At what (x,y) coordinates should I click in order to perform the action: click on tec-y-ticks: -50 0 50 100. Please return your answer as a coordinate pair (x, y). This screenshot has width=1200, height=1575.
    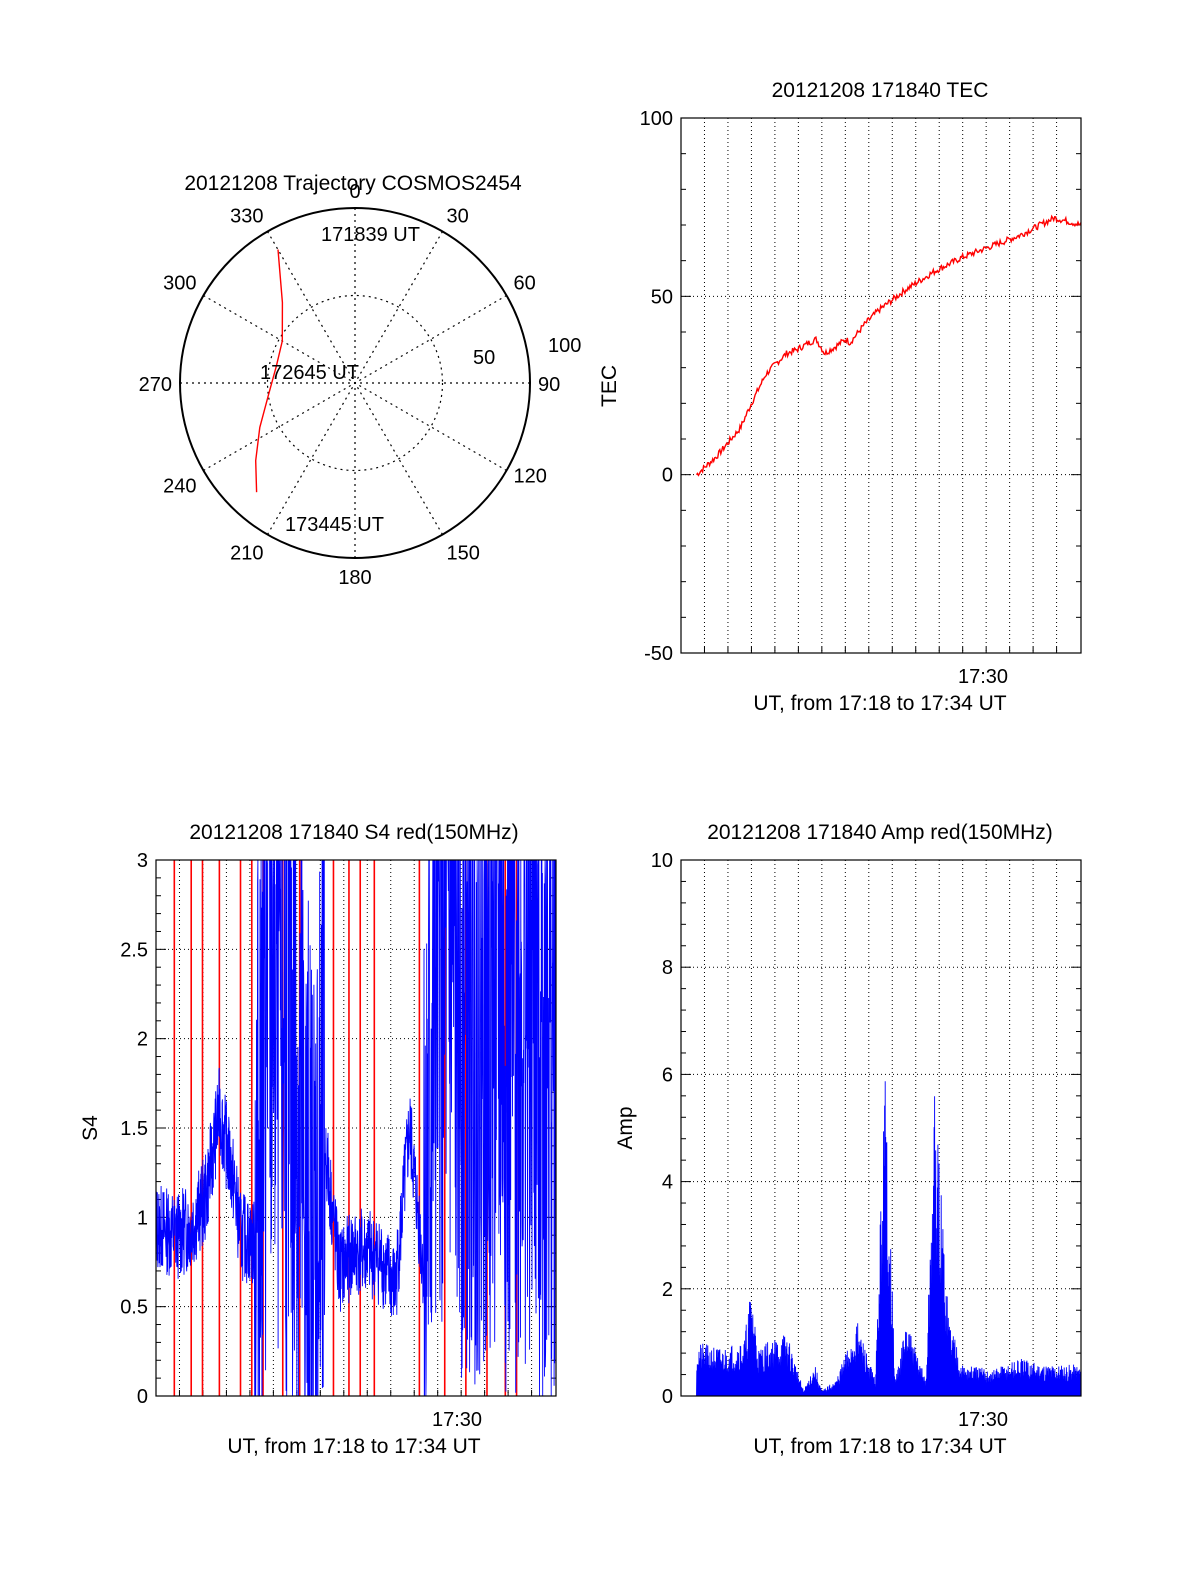
    Looking at the image, I should click on (860, 386).